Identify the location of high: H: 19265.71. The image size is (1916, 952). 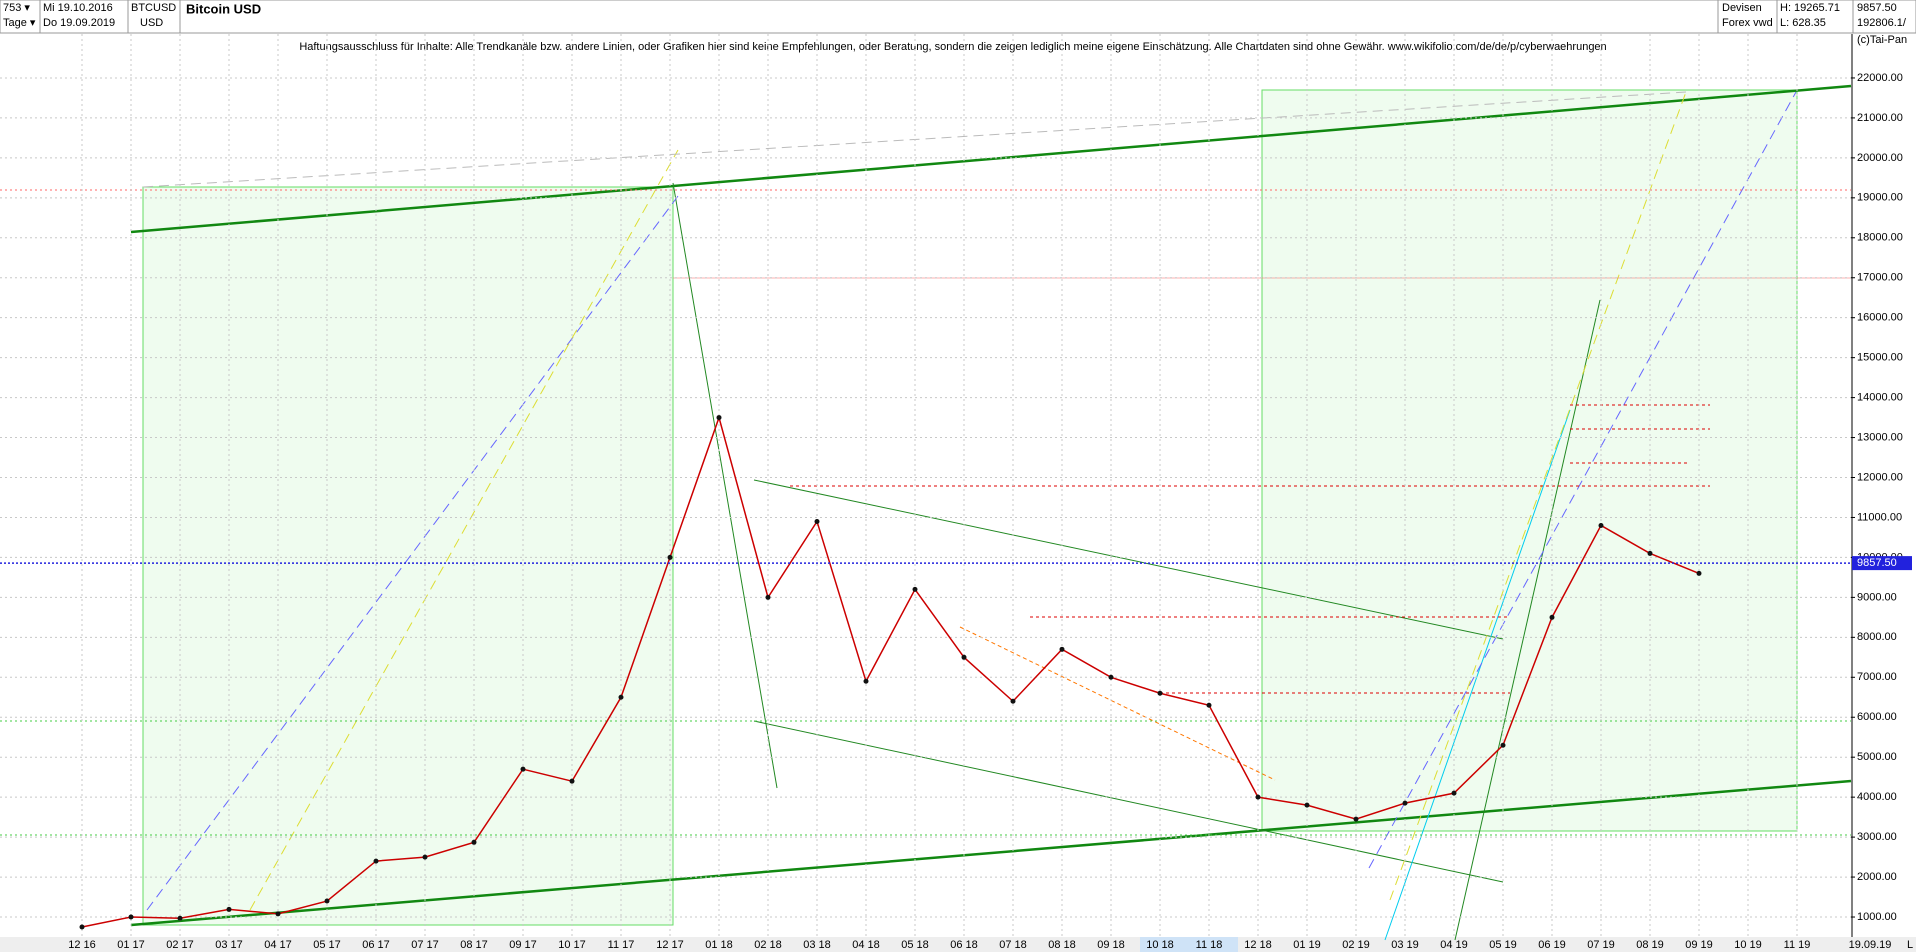
(1810, 8).